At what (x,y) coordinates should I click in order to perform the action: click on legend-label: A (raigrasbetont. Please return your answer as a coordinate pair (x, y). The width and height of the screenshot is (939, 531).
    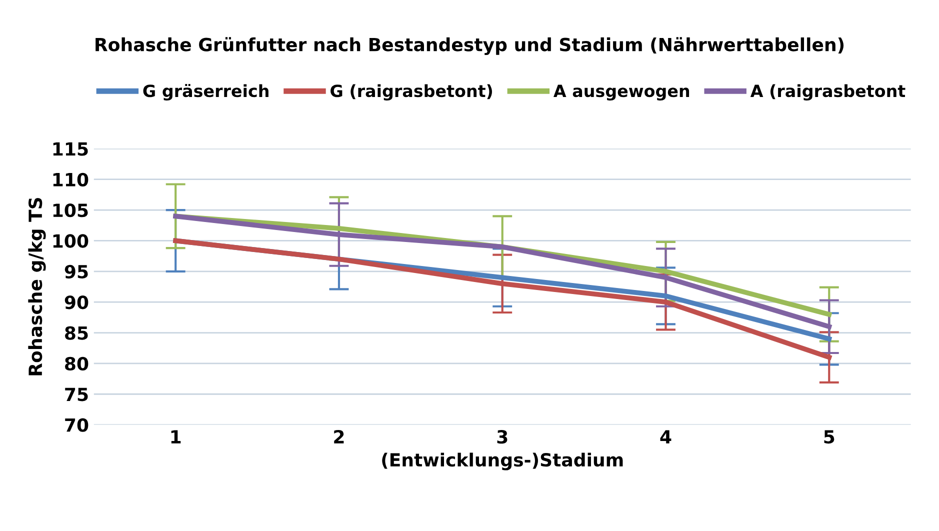
    Looking at the image, I should click on (828, 92).